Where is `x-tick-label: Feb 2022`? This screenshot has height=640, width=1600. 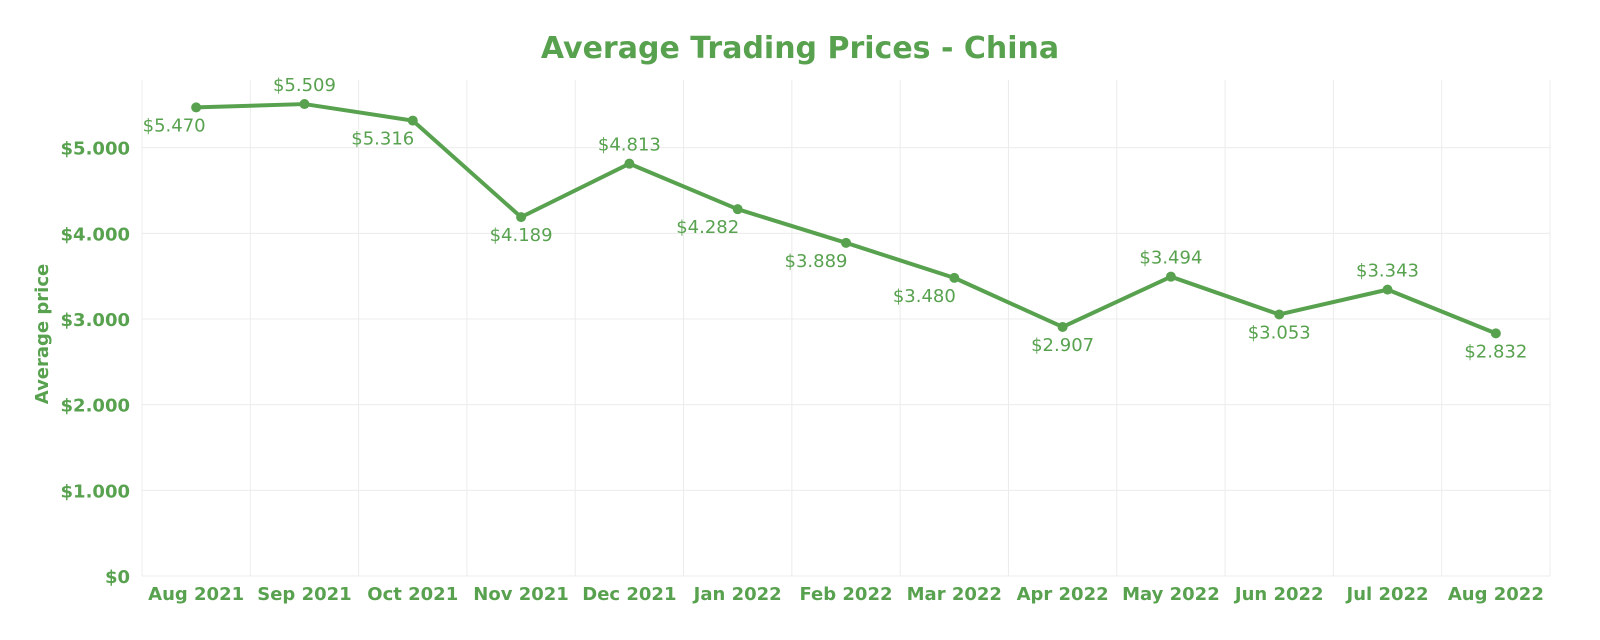 x-tick-label: Feb 2022 is located at coordinates (845, 594).